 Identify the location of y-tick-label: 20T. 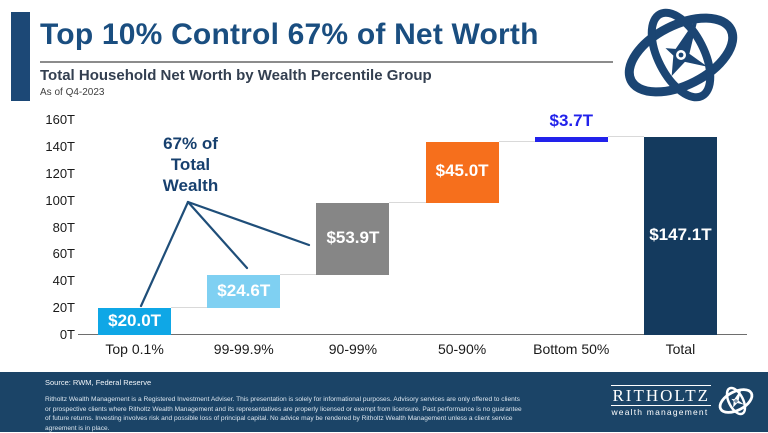
(63, 308).